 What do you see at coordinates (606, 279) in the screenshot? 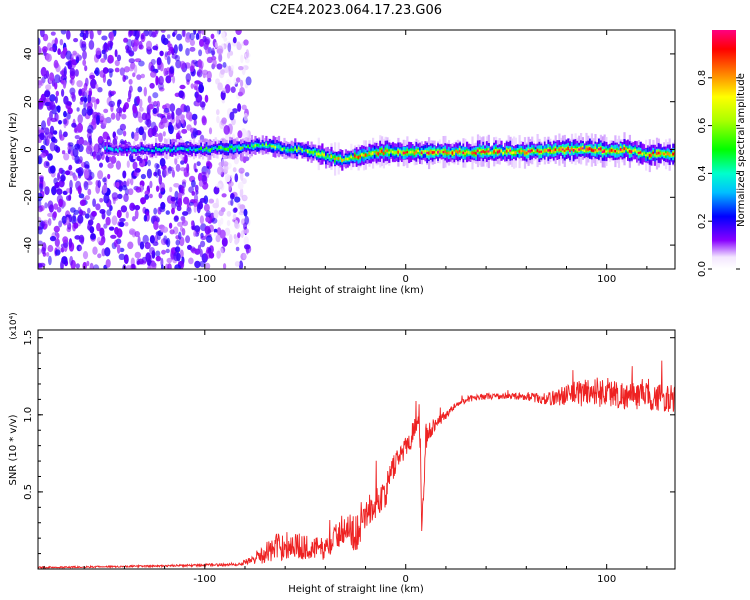
I see `spectrogram-xtick-label: 100` at bounding box center [606, 279].